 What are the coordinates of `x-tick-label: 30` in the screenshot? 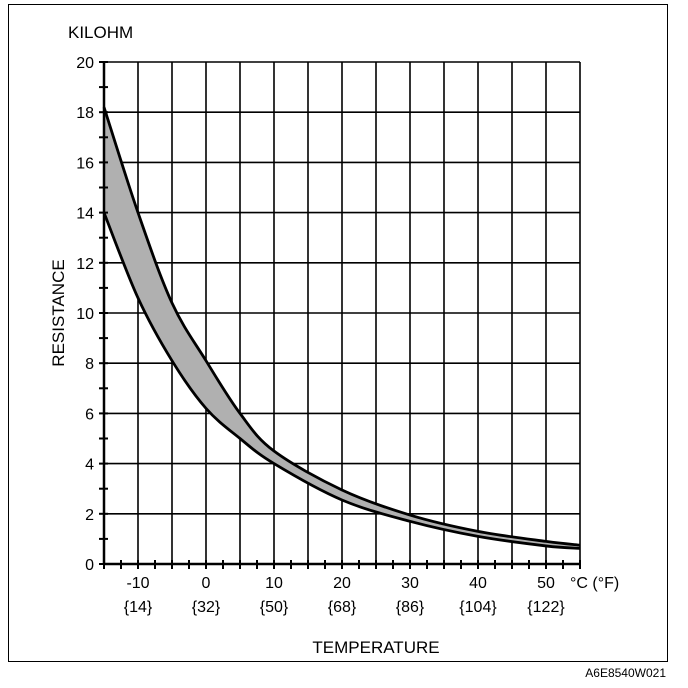 It's located at (410, 583).